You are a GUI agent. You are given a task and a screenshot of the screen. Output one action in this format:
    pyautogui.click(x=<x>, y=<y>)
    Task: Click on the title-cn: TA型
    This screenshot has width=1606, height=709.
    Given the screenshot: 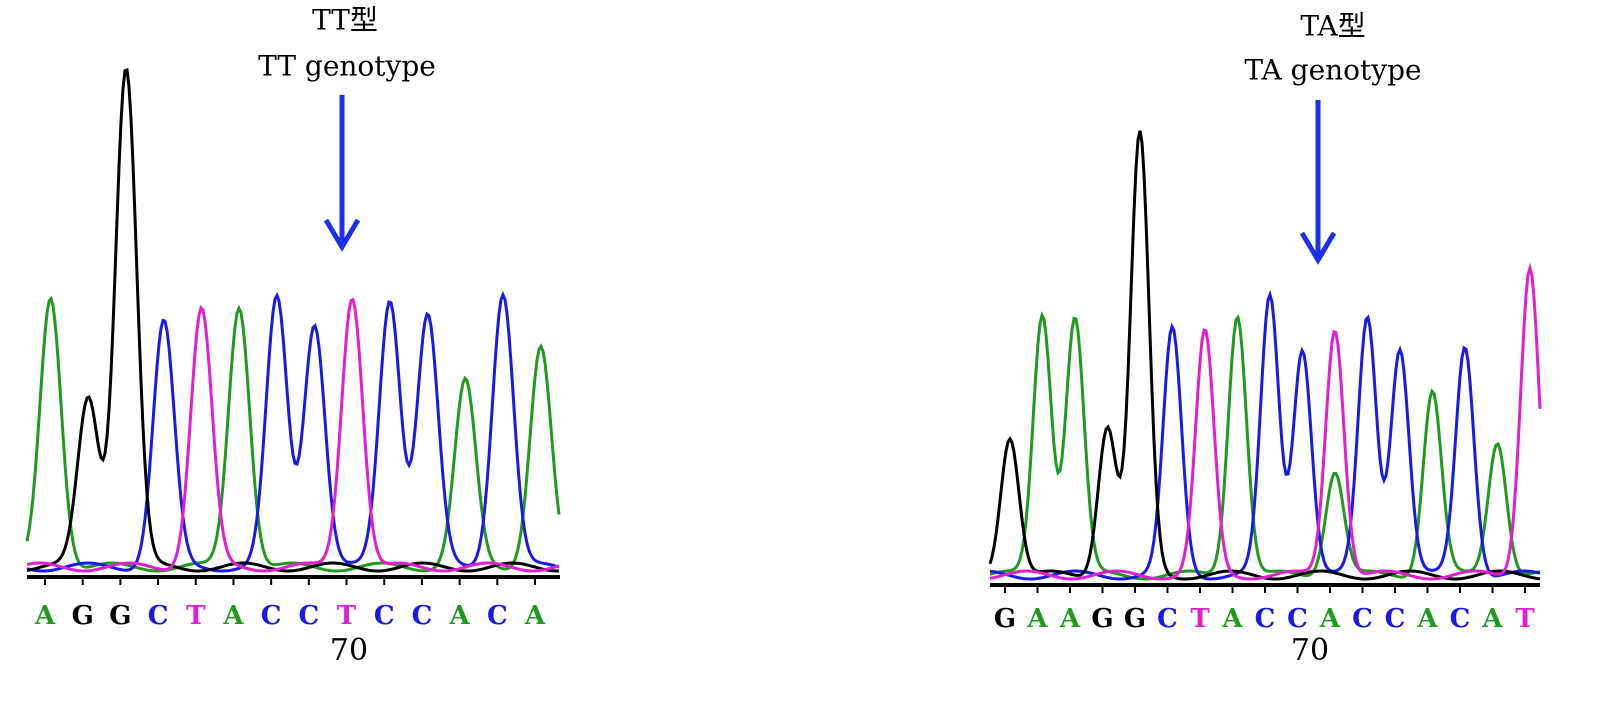 What is the action you would take?
    pyautogui.click(x=1332, y=26)
    